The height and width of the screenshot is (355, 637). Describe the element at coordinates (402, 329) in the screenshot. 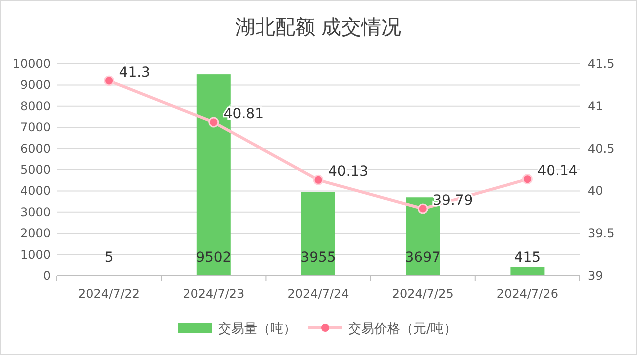

I see `legend-label: 交易价格（元/吨）` at that location.